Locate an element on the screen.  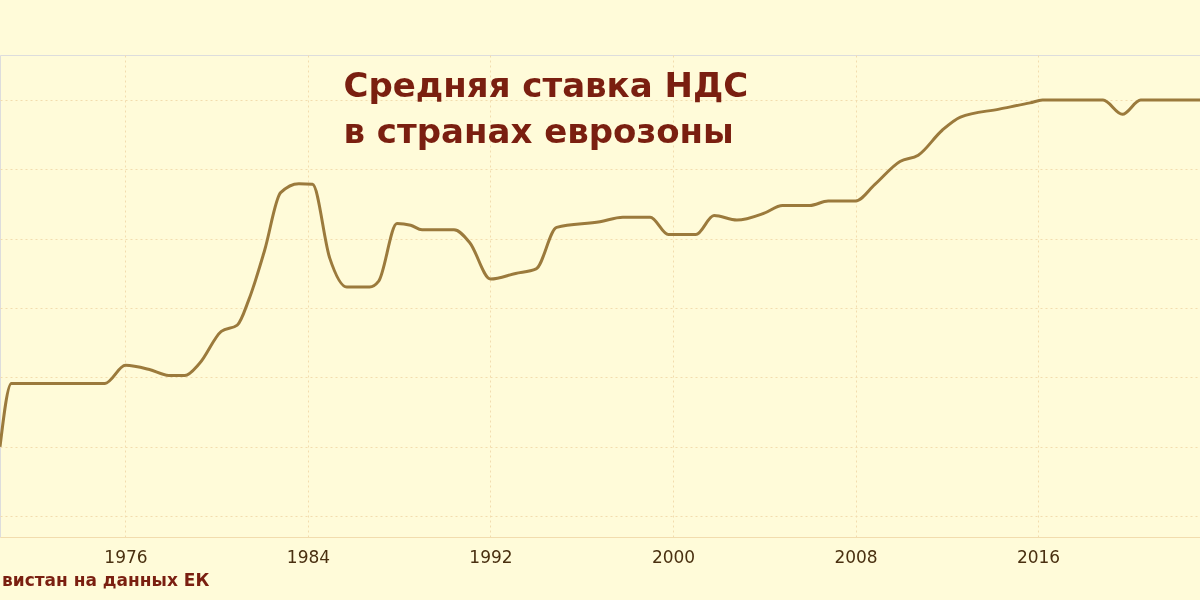
x-tick-label: 2016 is located at coordinates (1038, 556).